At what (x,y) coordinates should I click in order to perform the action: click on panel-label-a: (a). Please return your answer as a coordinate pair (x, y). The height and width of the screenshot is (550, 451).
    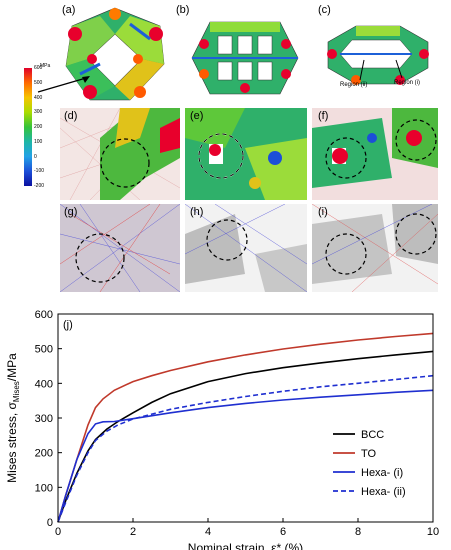
    Looking at the image, I should click on (69, 10).